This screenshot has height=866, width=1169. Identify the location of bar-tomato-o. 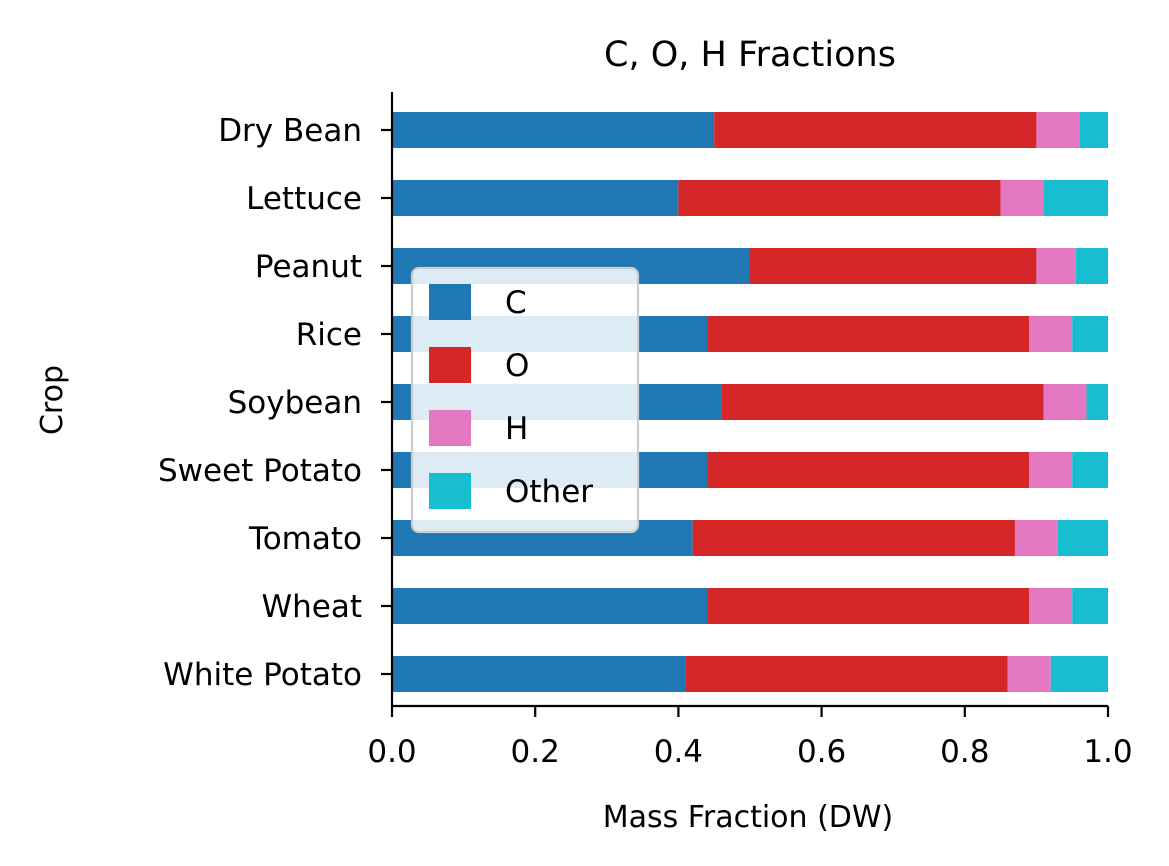
(853, 538).